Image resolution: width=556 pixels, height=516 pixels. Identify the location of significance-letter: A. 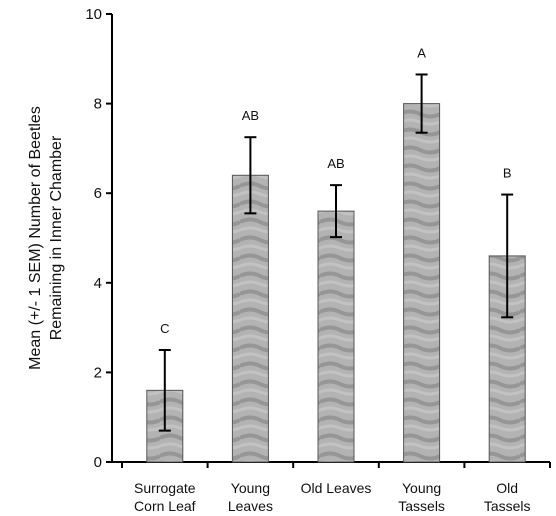
(421, 52).